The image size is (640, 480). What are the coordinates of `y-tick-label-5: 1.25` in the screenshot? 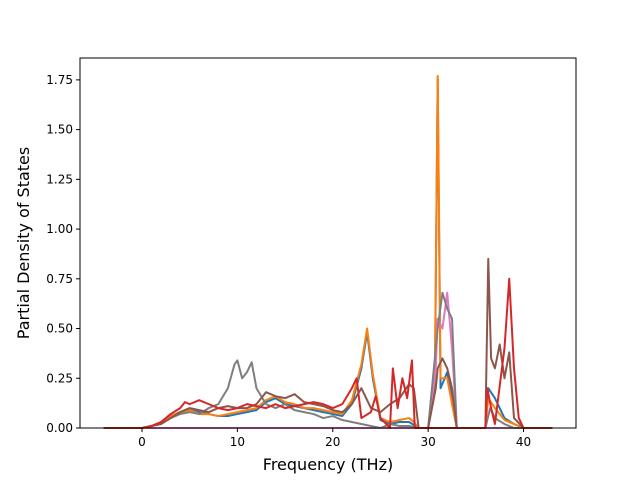 It's located at (59, 179).